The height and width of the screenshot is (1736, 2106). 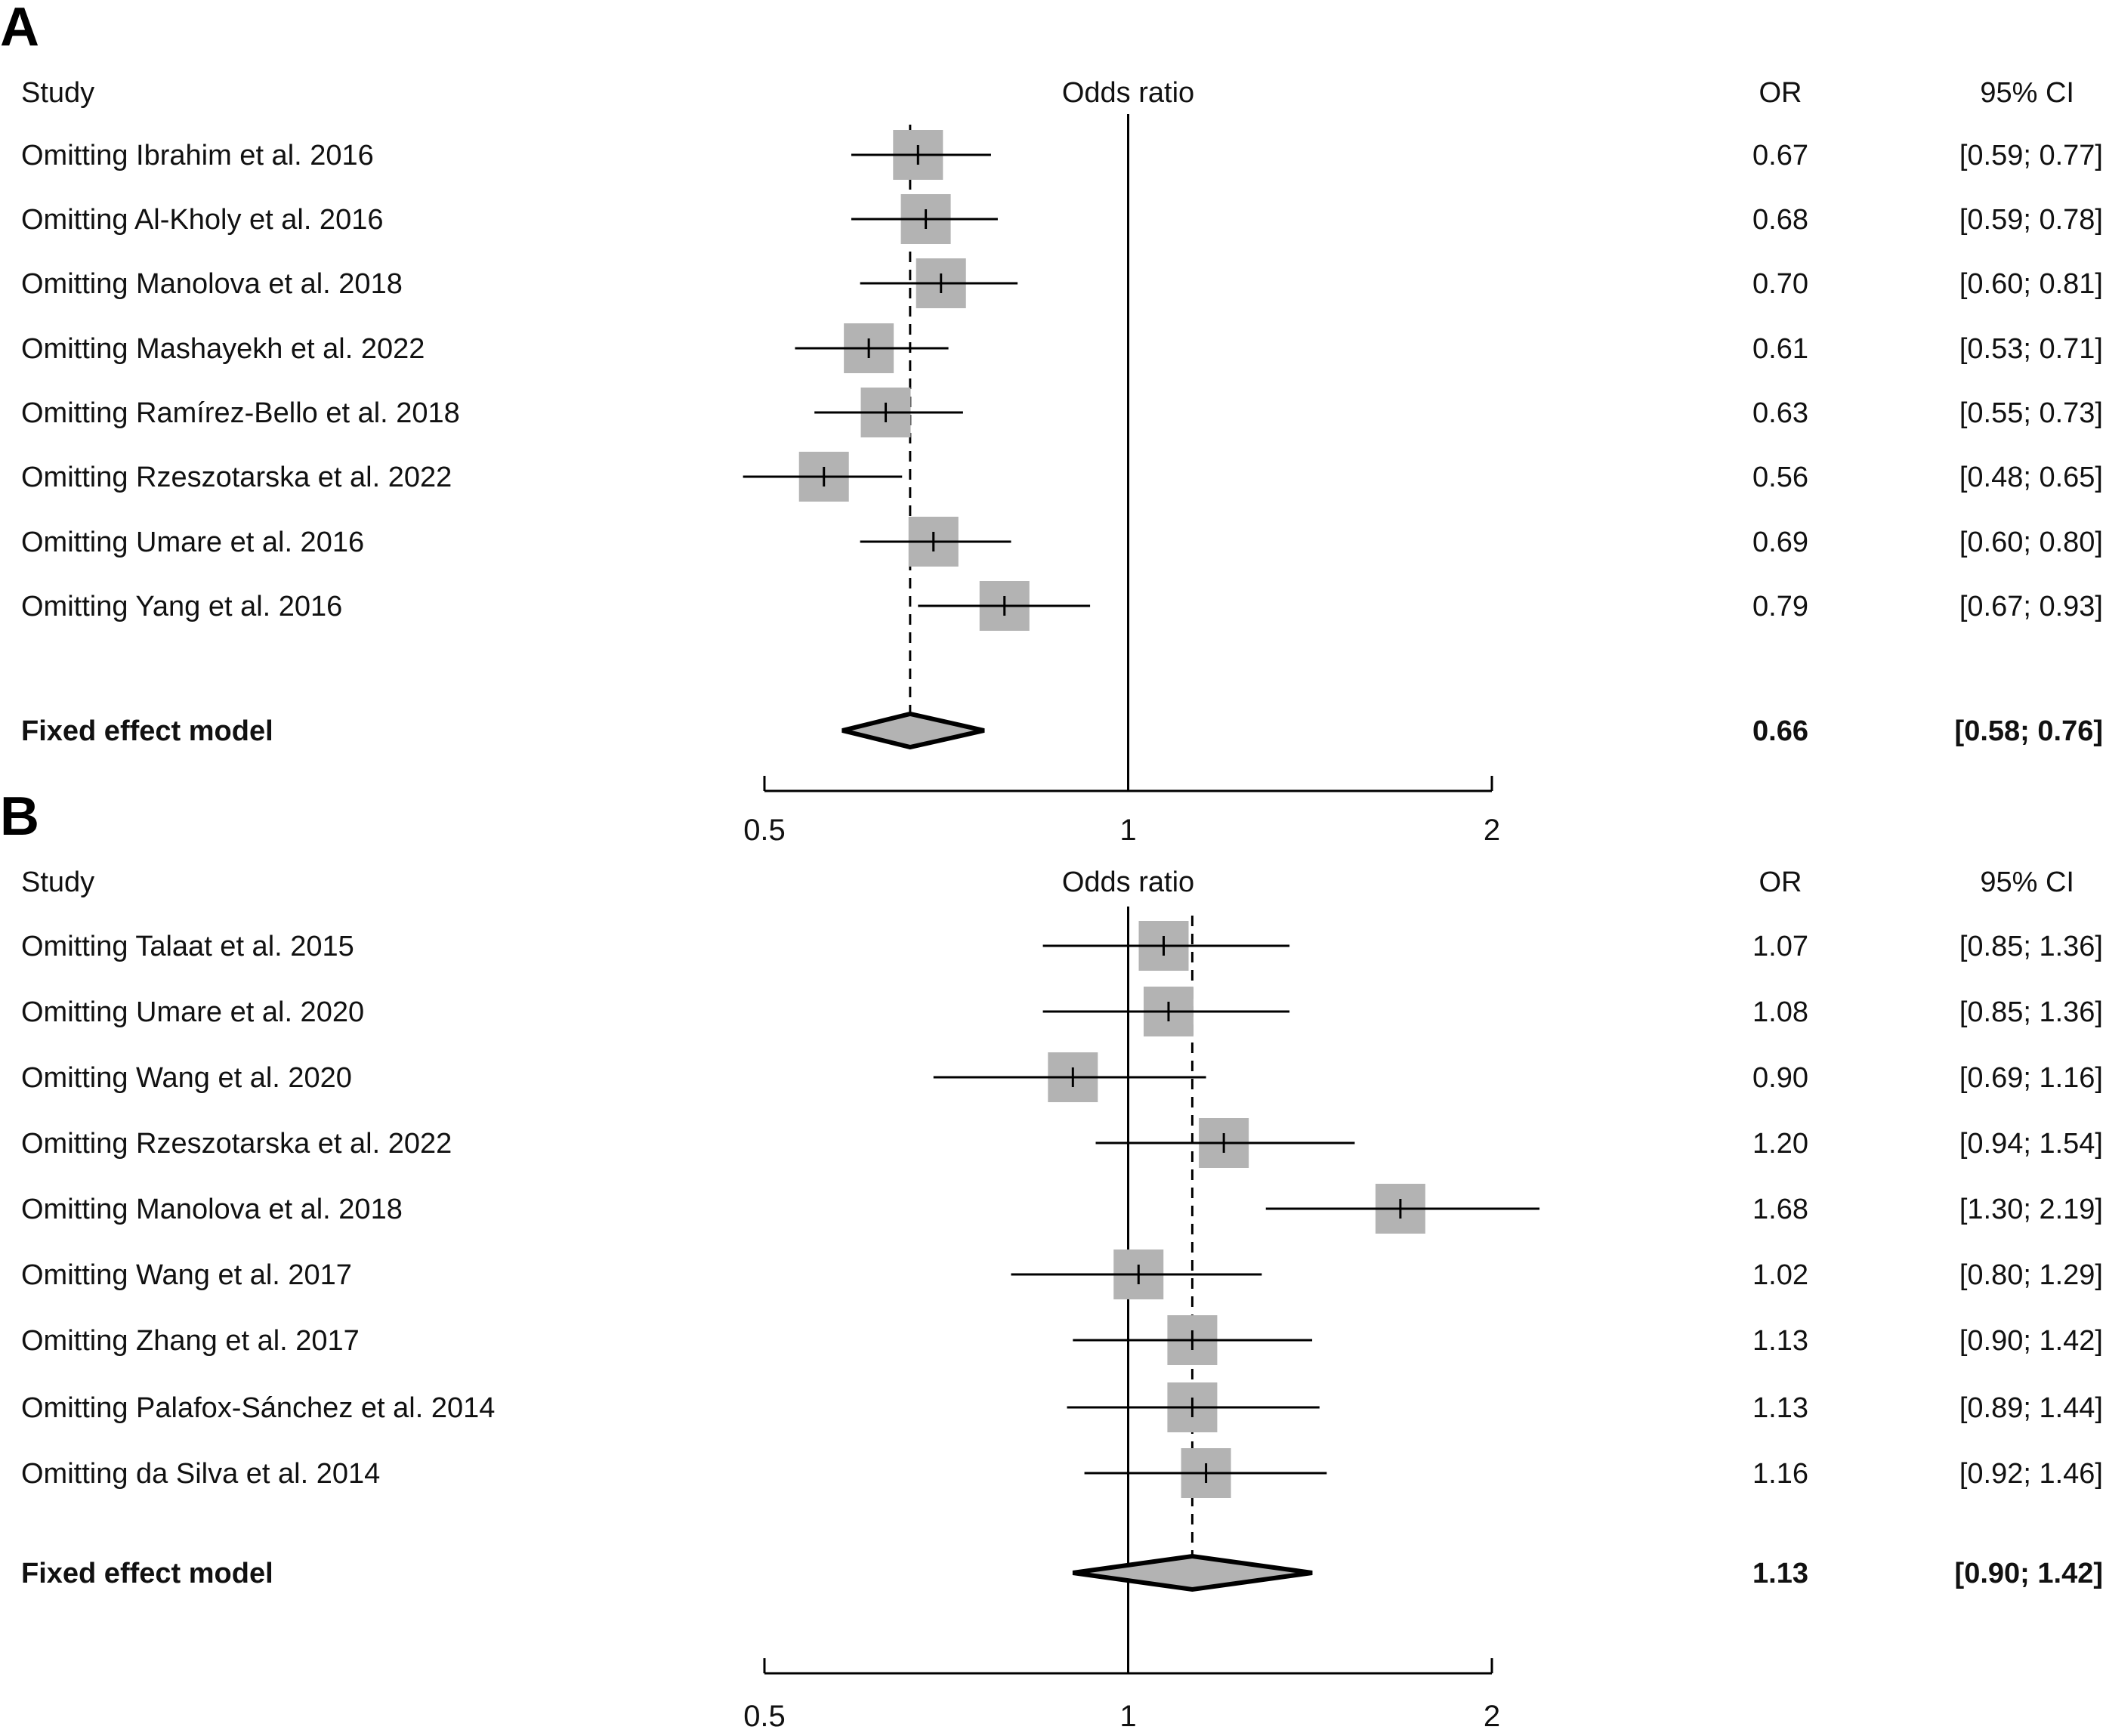 What do you see at coordinates (2031, 413) in the screenshot?
I see `panel-a-study-ci: [0.55; 0.73]` at bounding box center [2031, 413].